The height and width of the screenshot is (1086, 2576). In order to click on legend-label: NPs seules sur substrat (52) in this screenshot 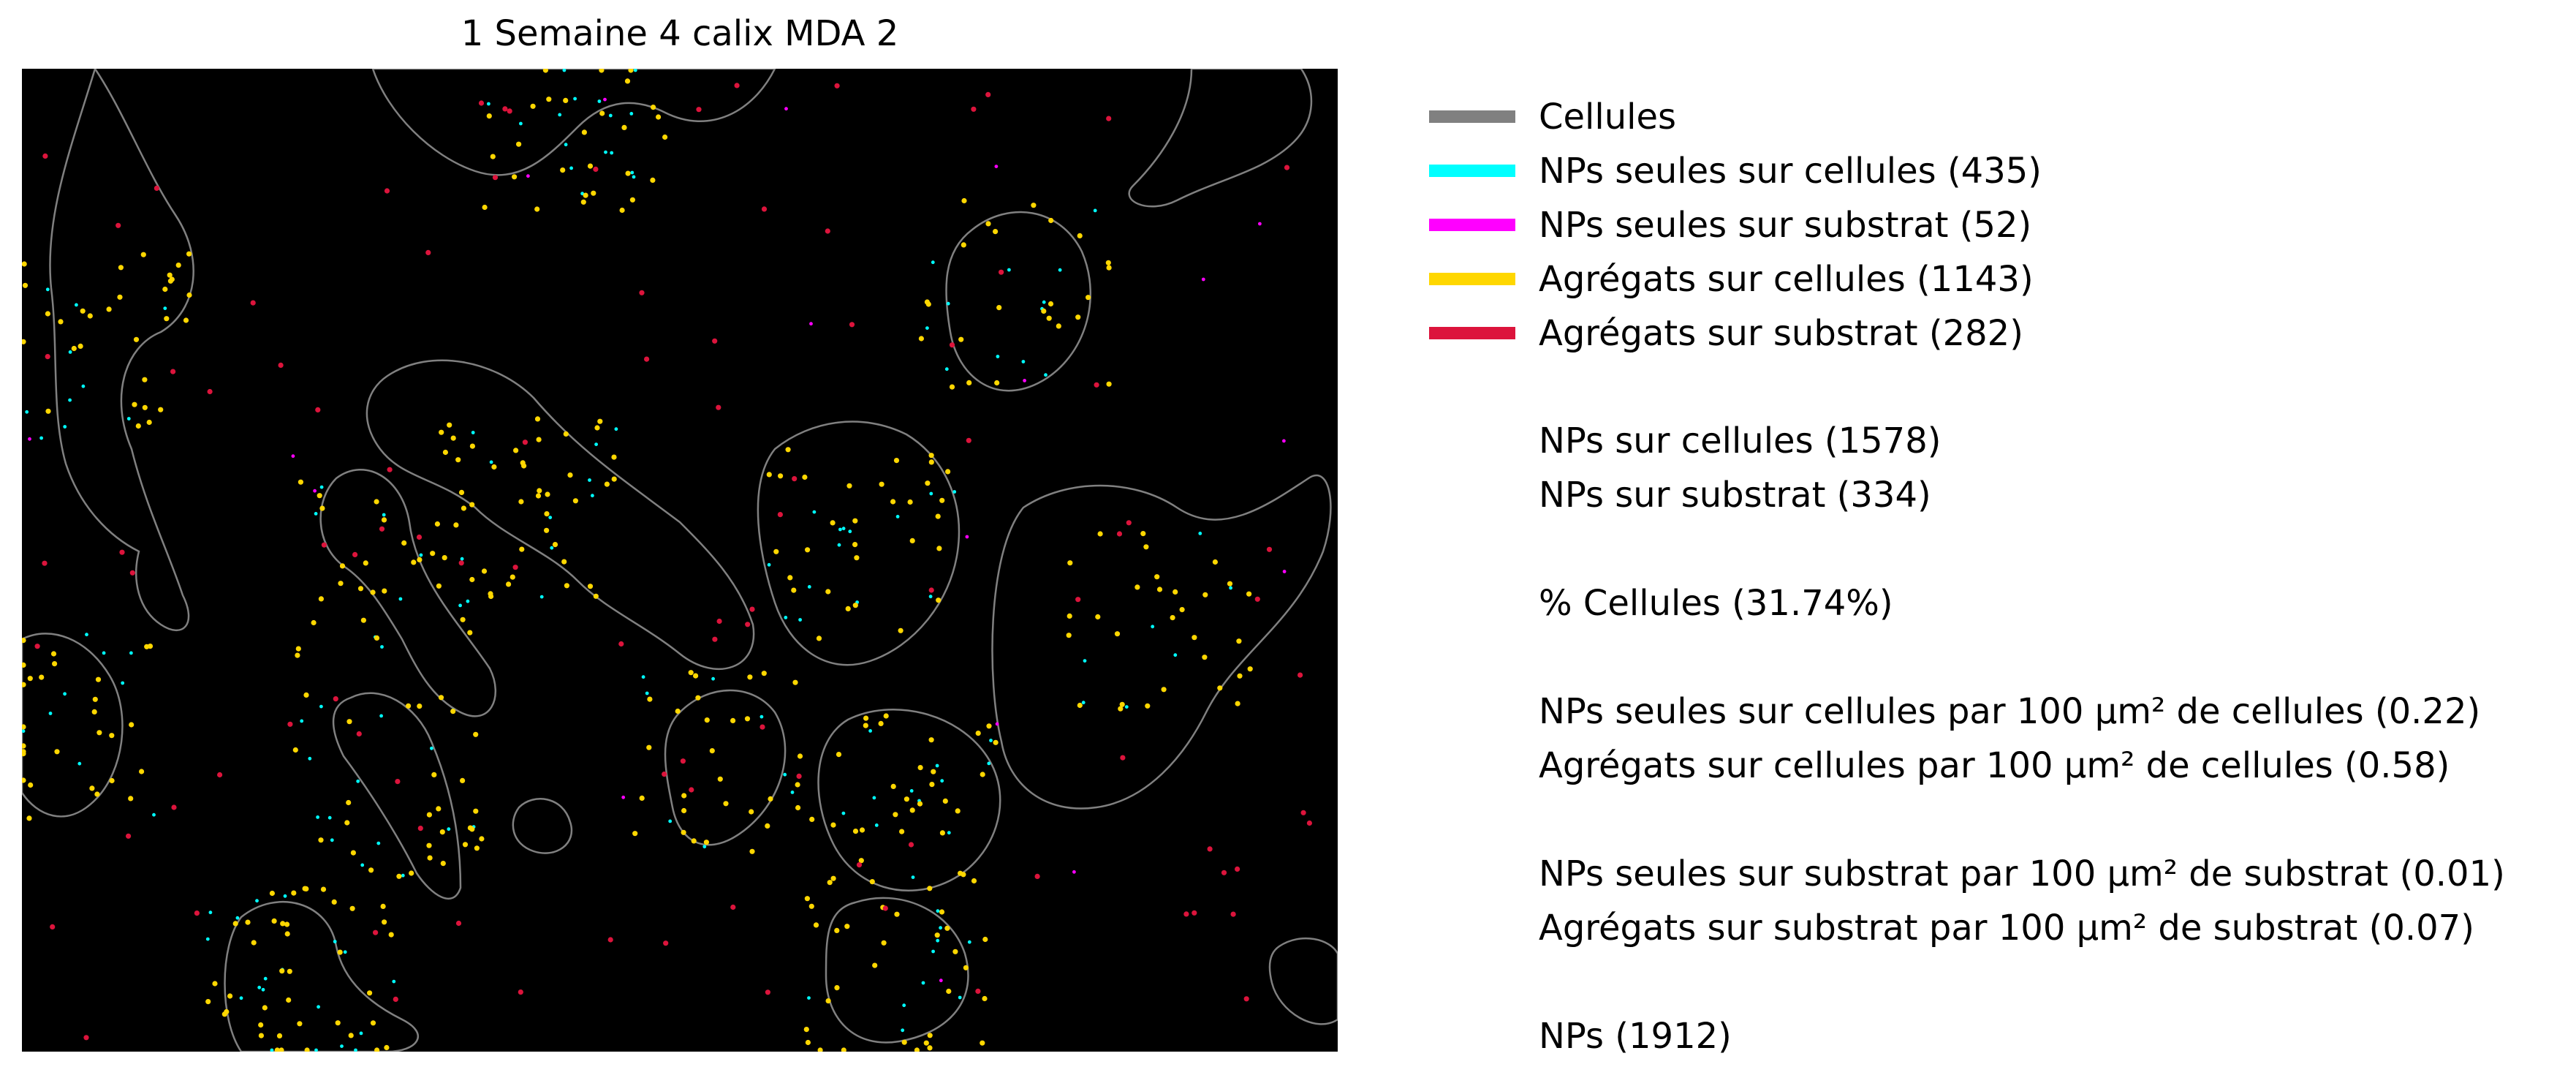, I will do `click(1785, 225)`.